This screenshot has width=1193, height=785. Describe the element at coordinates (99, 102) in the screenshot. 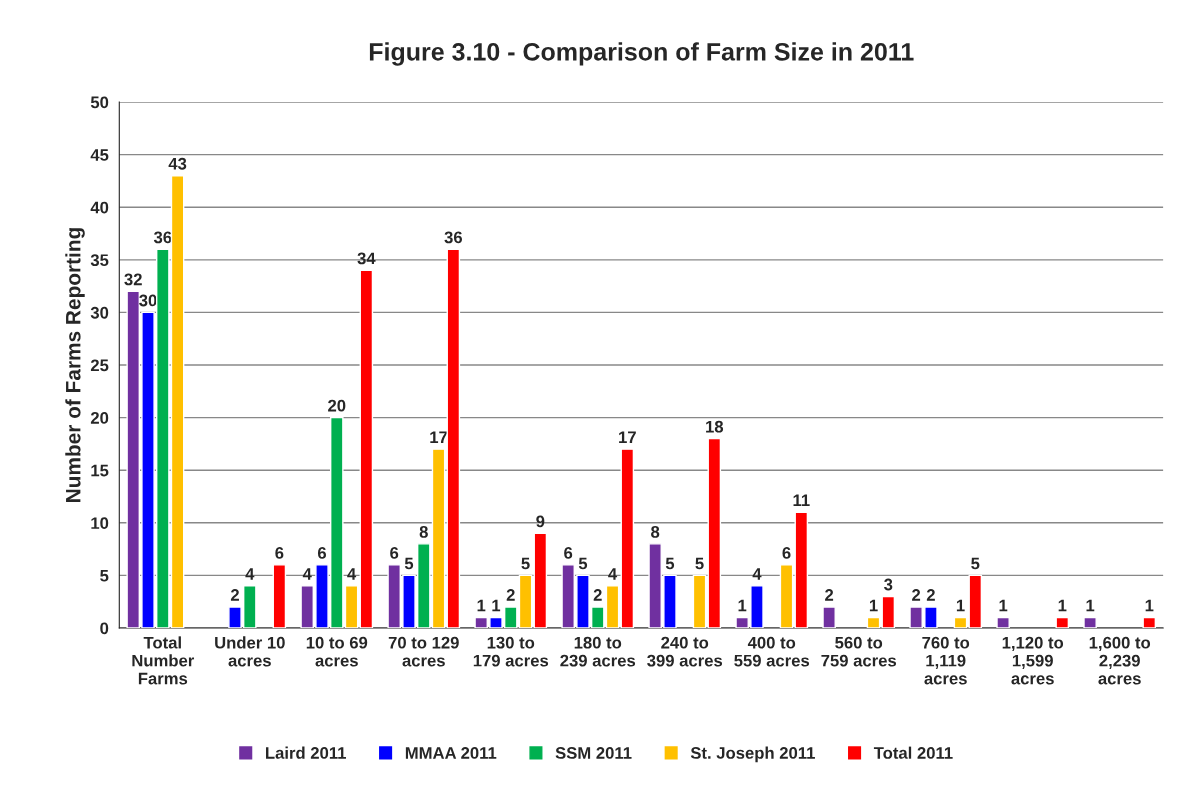

I see `y-tick-label: 50` at that location.